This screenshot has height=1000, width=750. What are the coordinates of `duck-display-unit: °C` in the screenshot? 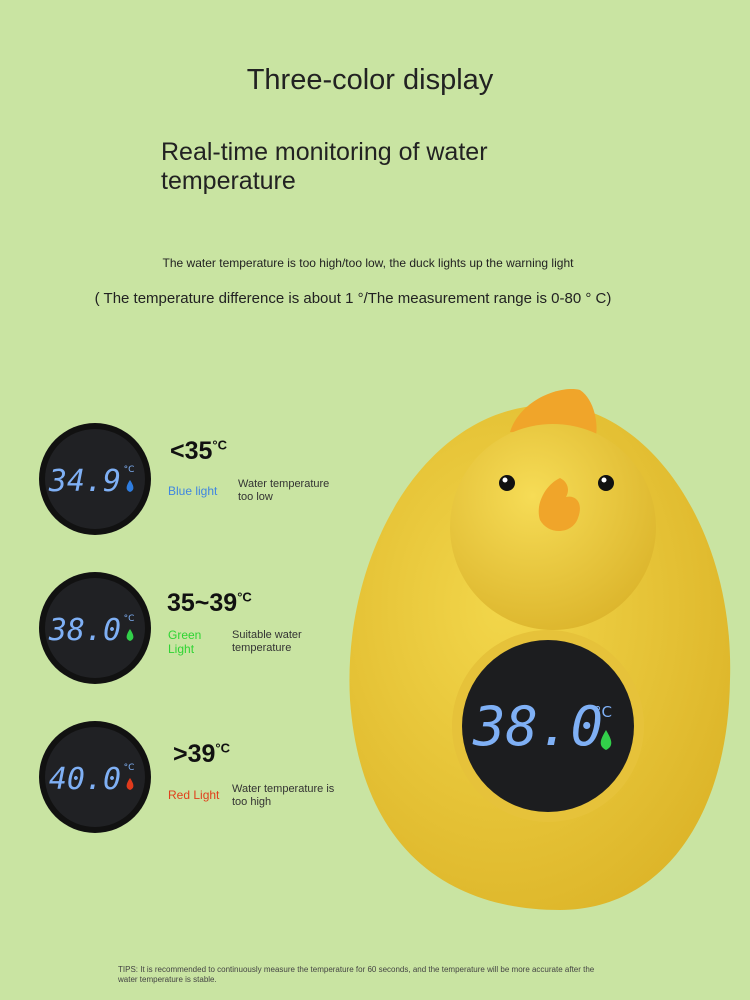 It's located at (603, 712).